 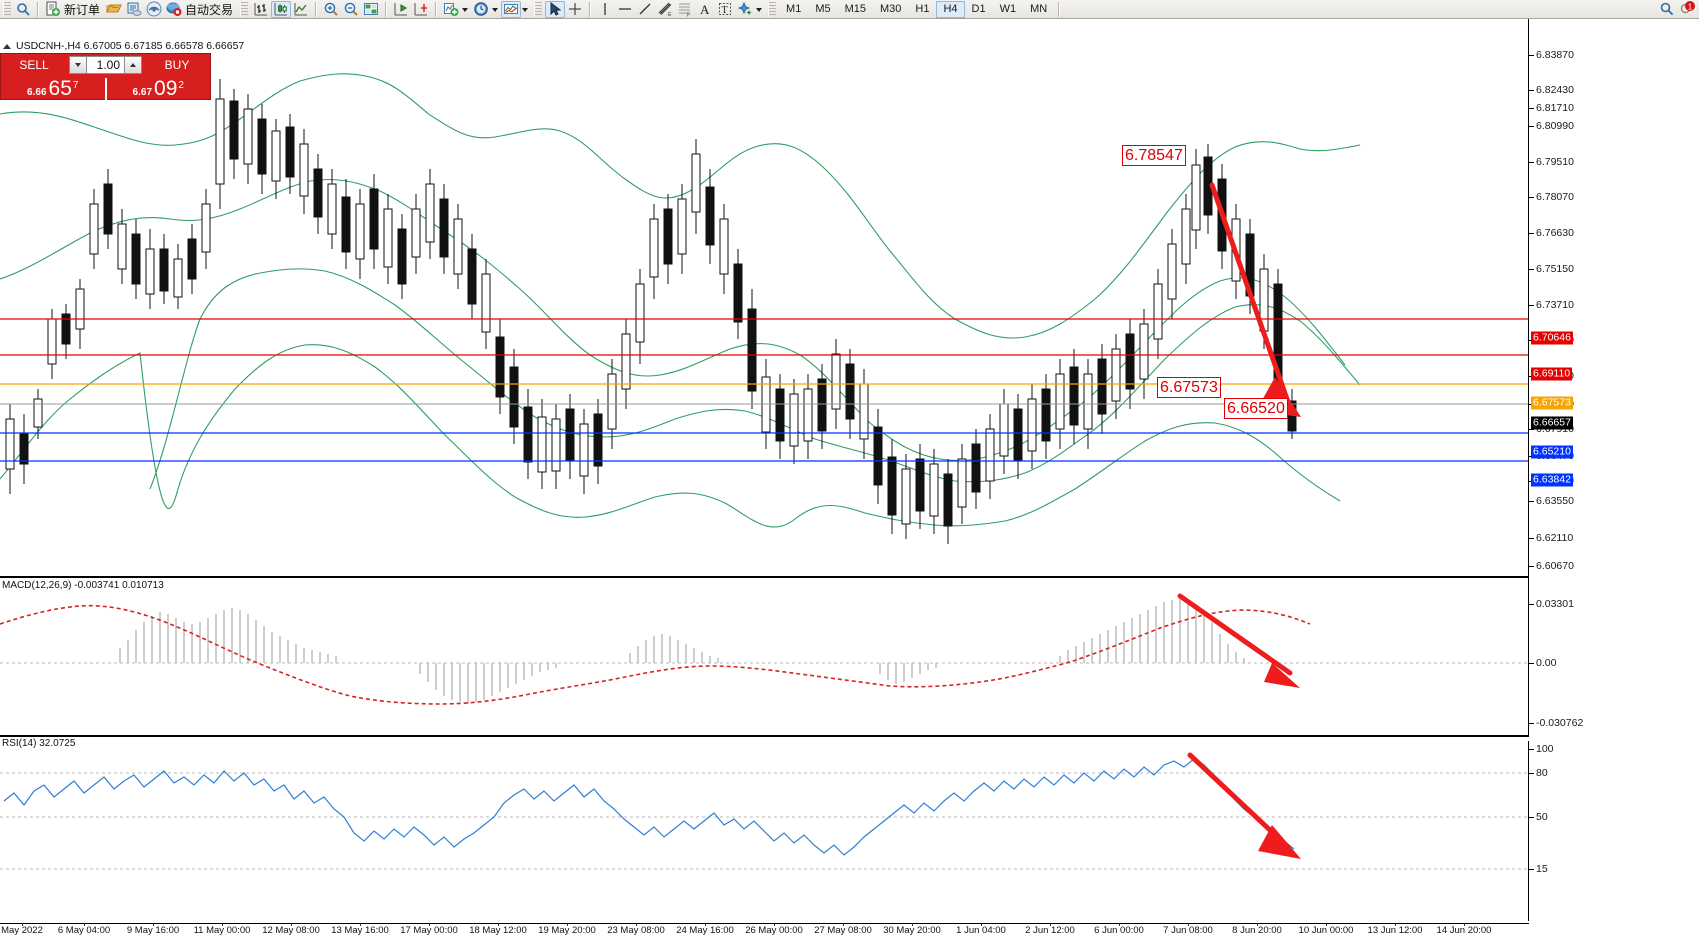 I want to click on template-dropdown-icon, so click(x=525, y=10).